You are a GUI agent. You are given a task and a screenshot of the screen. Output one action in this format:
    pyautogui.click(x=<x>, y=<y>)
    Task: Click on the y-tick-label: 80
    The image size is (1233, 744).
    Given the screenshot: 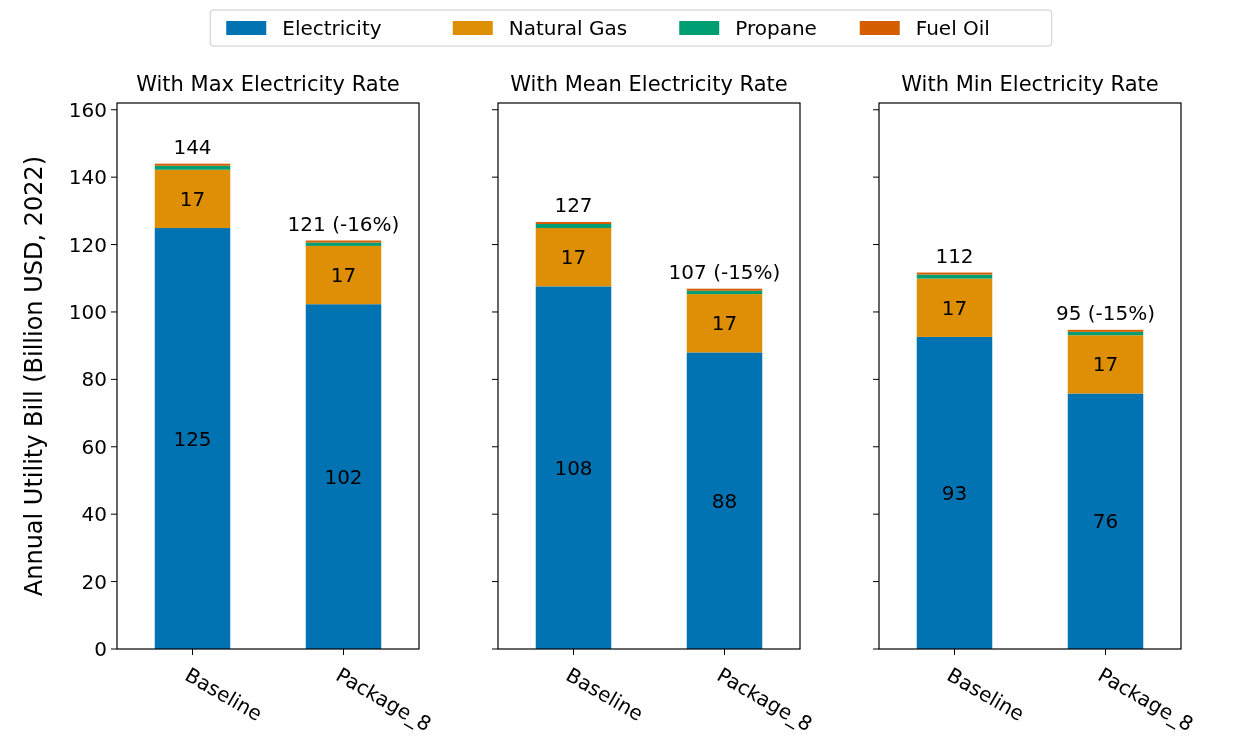 What is the action you would take?
    pyautogui.click(x=94, y=379)
    